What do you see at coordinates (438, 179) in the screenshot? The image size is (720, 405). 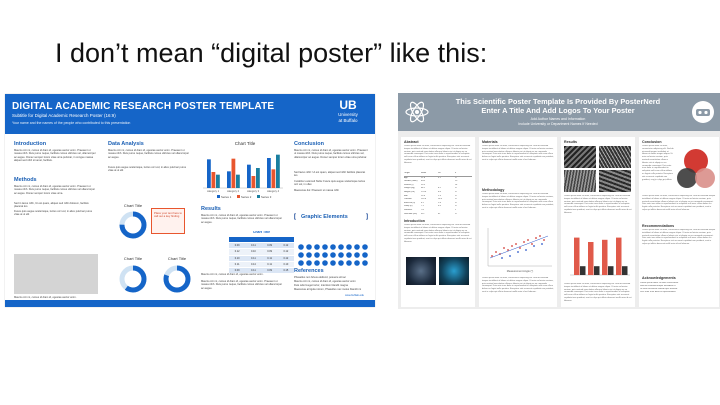 I see `table-row: Age 21.8 3.1 27` at bounding box center [438, 179].